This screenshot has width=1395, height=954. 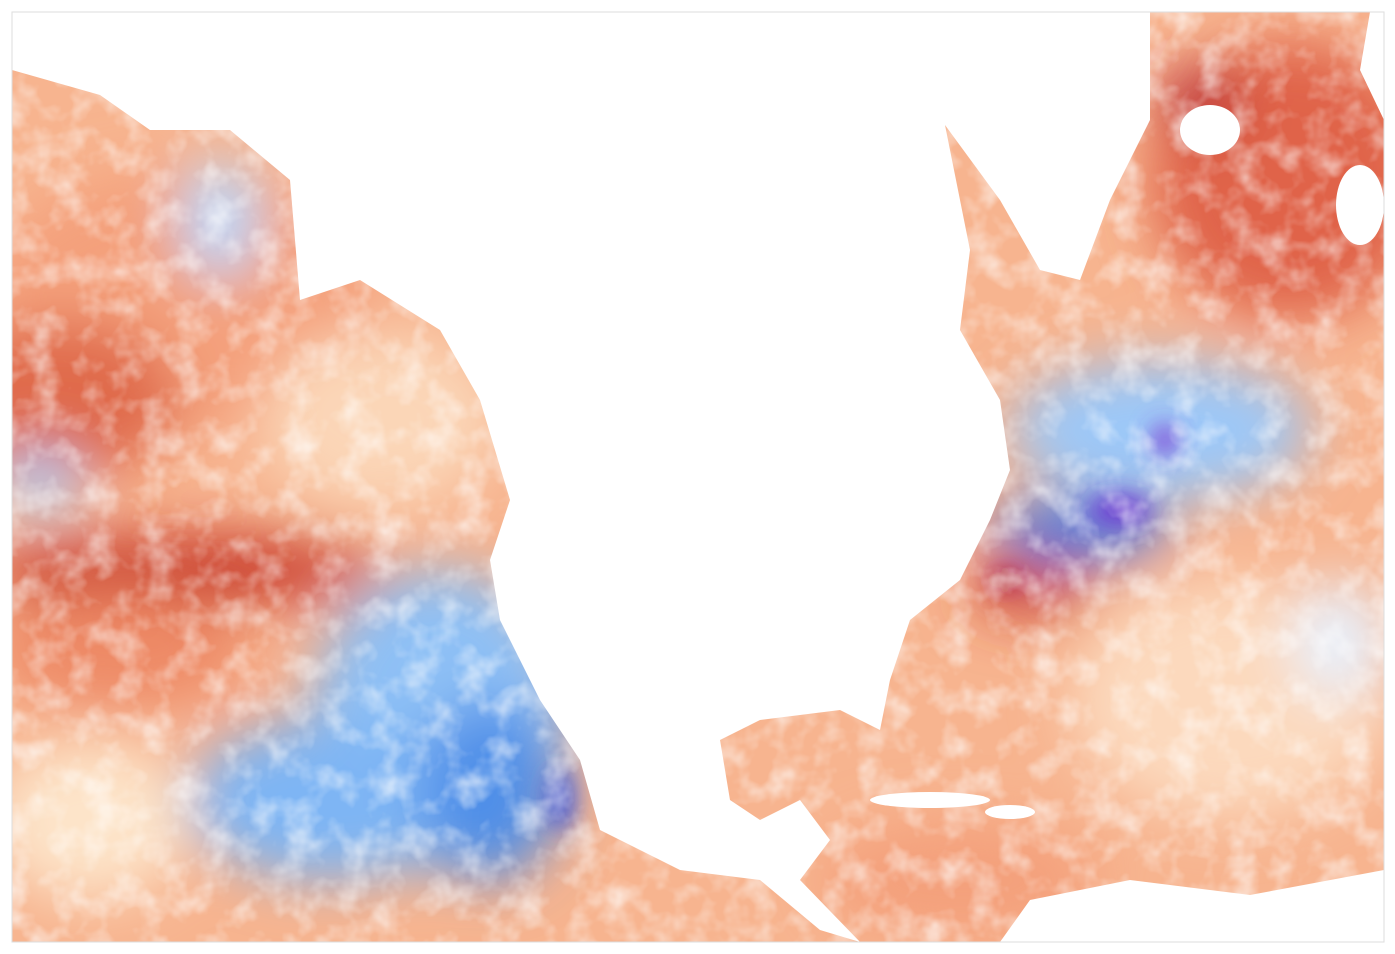 What do you see at coordinates (930, 800) in the screenshot?
I see `cuba` at bounding box center [930, 800].